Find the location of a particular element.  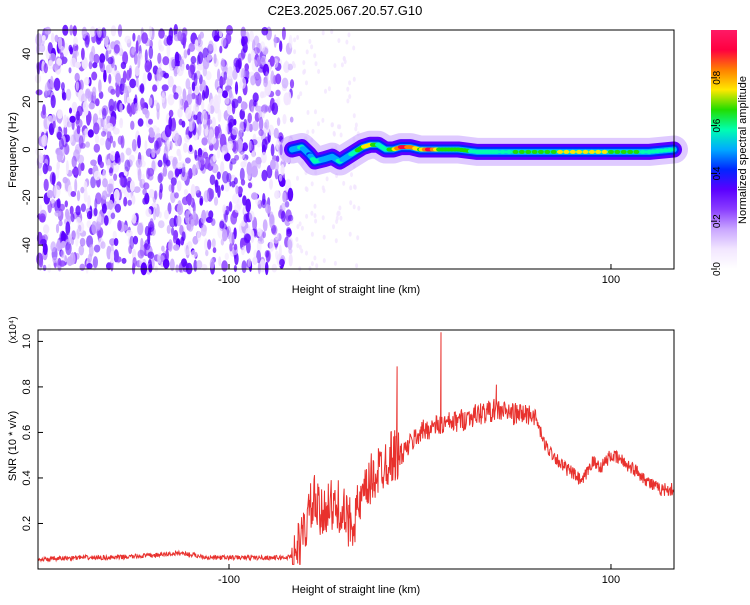

colorbar-tick-label: 0.0 is located at coordinates (717, 269).